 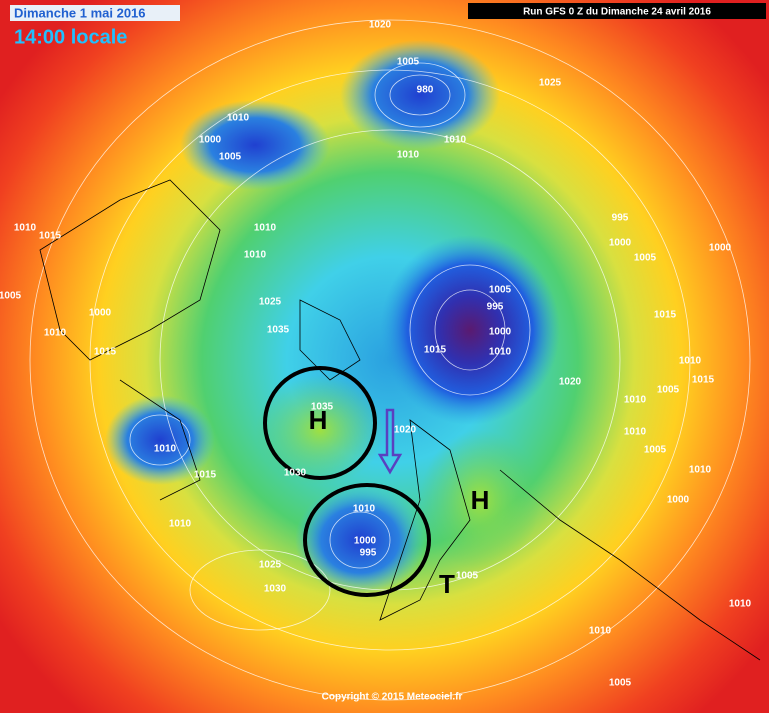 What do you see at coordinates (392, 697) in the screenshot?
I see `copyright: Copyright © 2015 Meteociel.fr` at bounding box center [392, 697].